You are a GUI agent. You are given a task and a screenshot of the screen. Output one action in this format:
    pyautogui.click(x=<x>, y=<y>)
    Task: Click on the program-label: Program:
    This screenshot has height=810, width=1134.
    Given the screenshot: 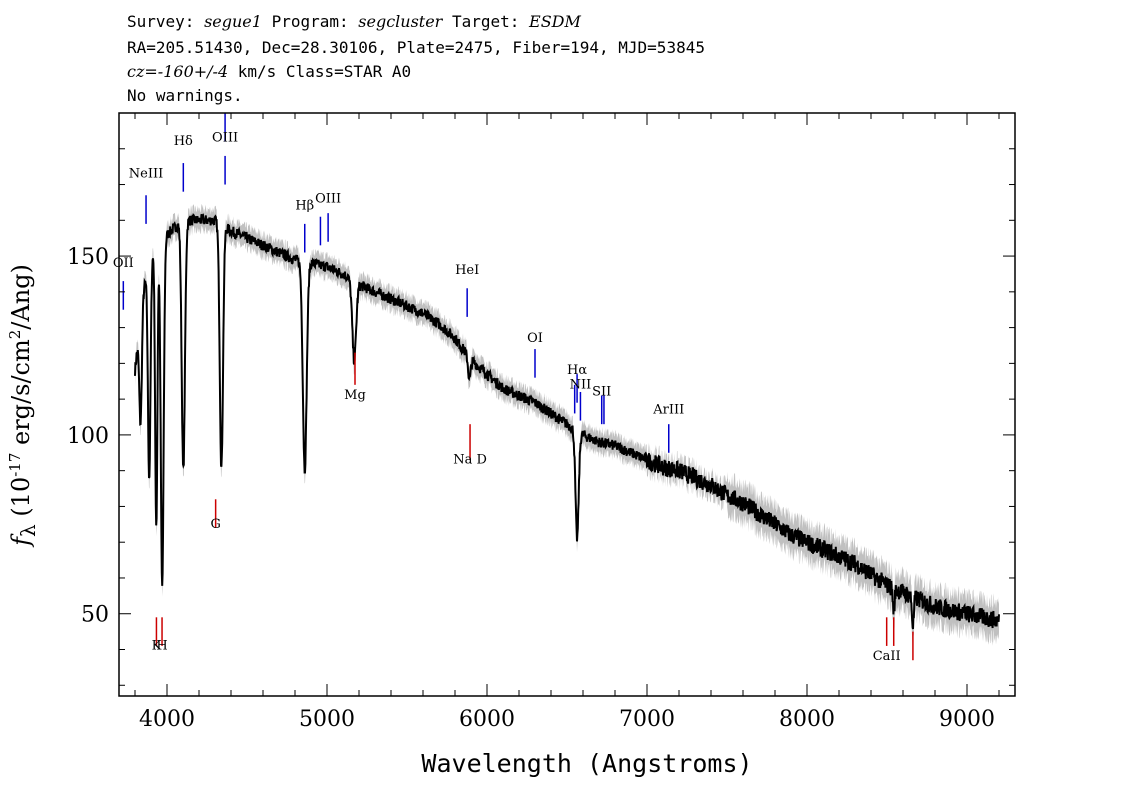 What is the action you would take?
    pyautogui.click(x=310, y=21)
    